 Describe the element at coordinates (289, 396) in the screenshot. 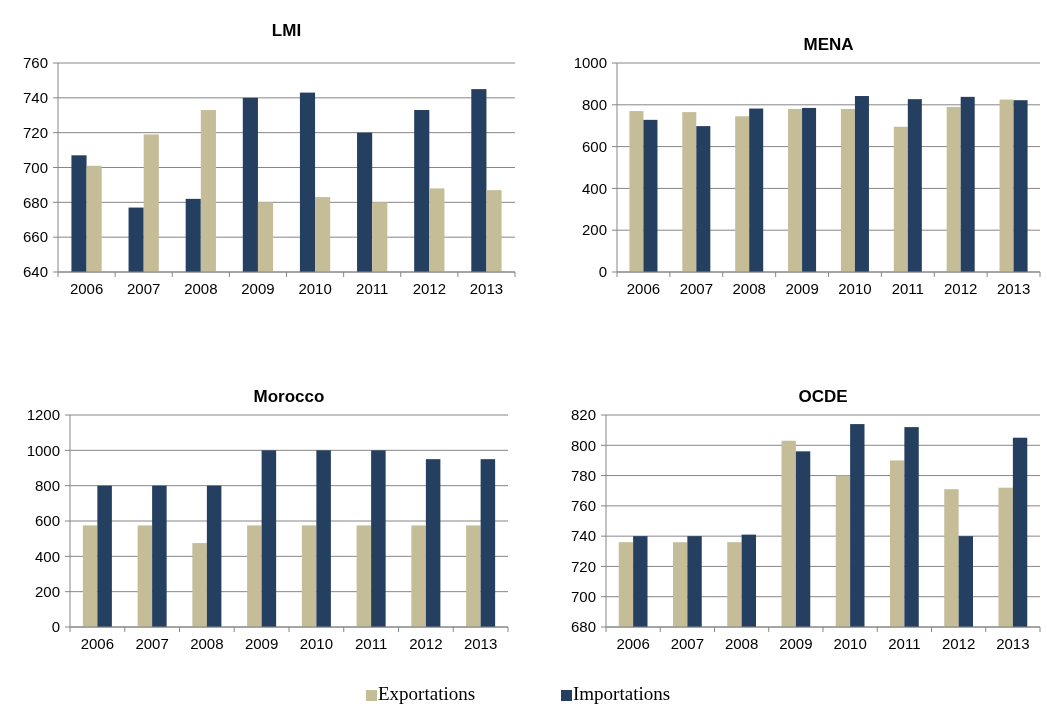

I see `chart-title: Morocco` at that location.